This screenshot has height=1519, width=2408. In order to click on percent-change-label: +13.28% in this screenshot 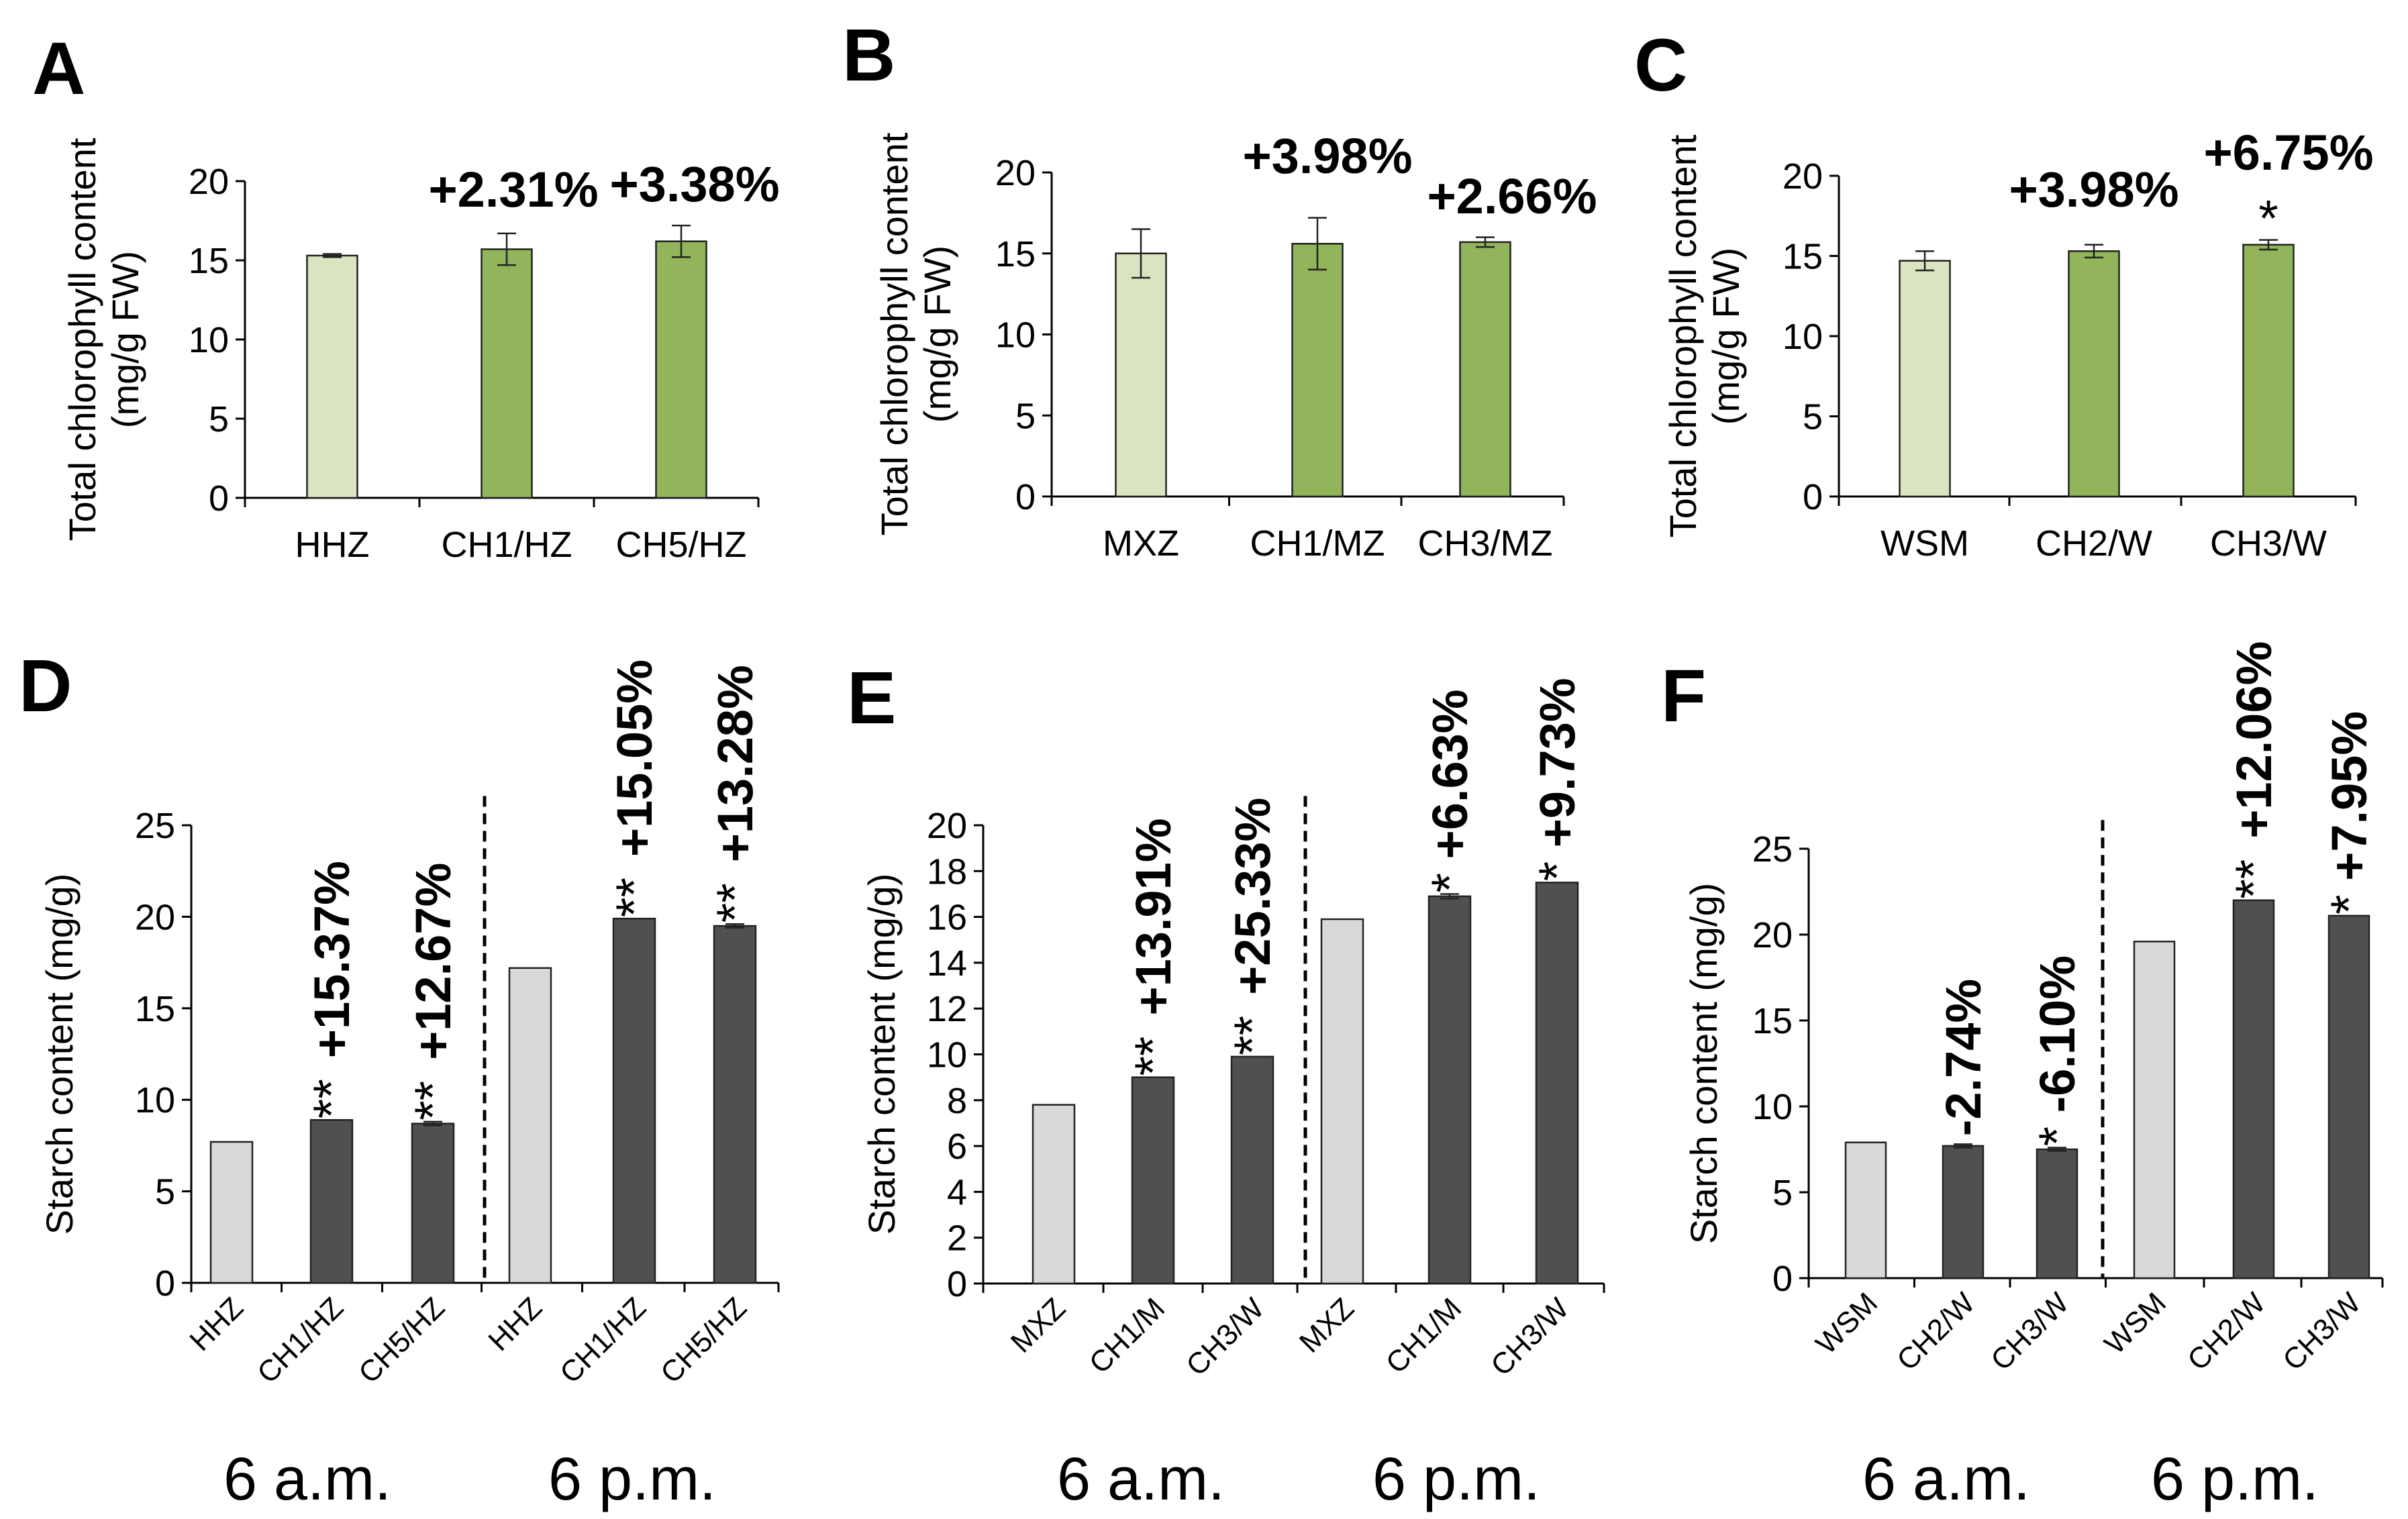, I will do `click(735, 763)`.